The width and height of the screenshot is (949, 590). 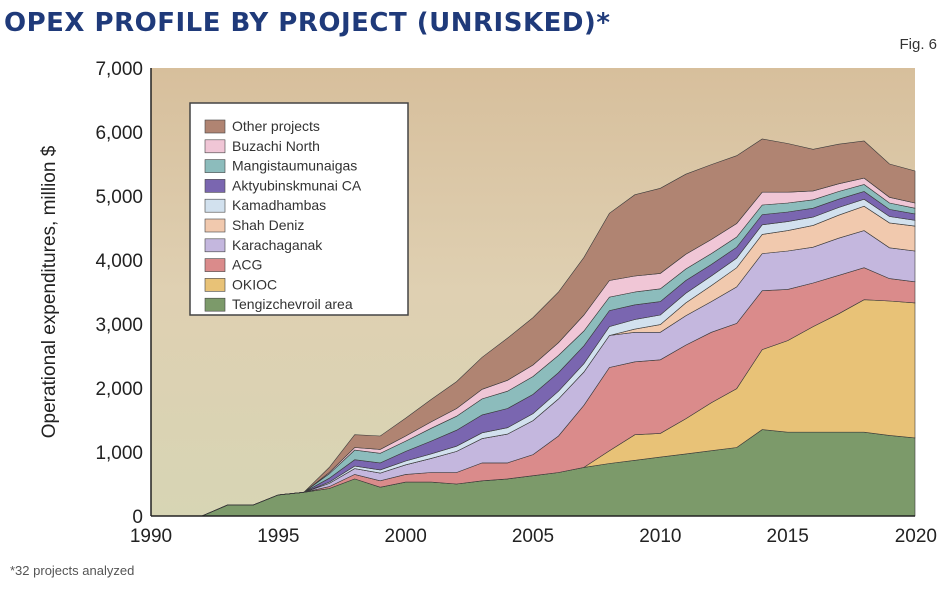 What do you see at coordinates (215, 285) in the screenshot?
I see `legend-swatch-okioc` at bounding box center [215, 285].